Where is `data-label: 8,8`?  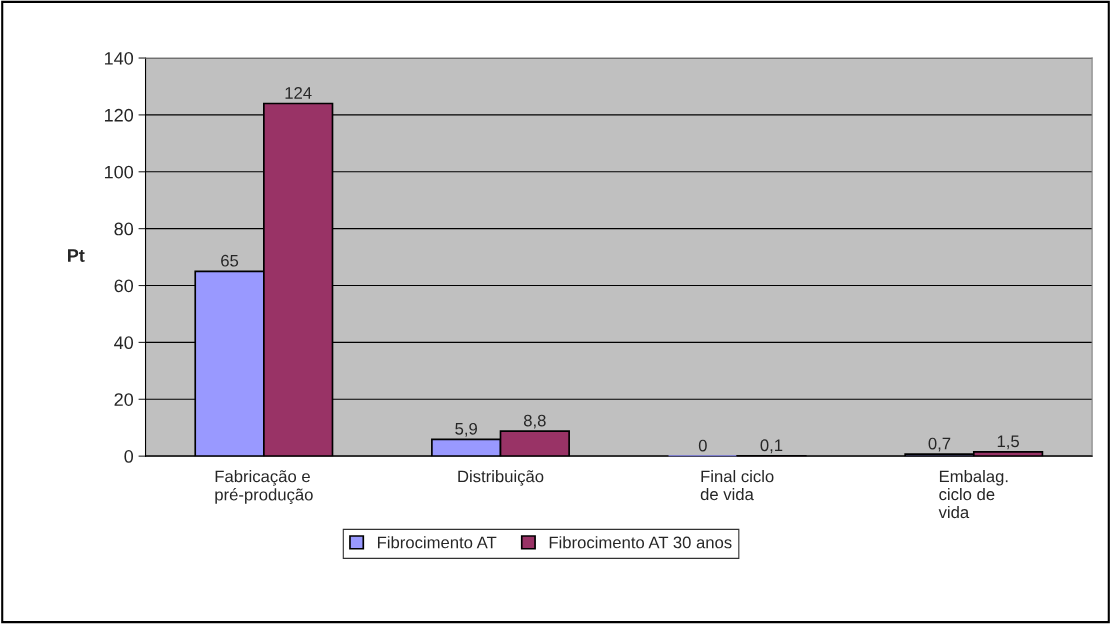
data-label: 8,8 is located at coordinates (534, 421).